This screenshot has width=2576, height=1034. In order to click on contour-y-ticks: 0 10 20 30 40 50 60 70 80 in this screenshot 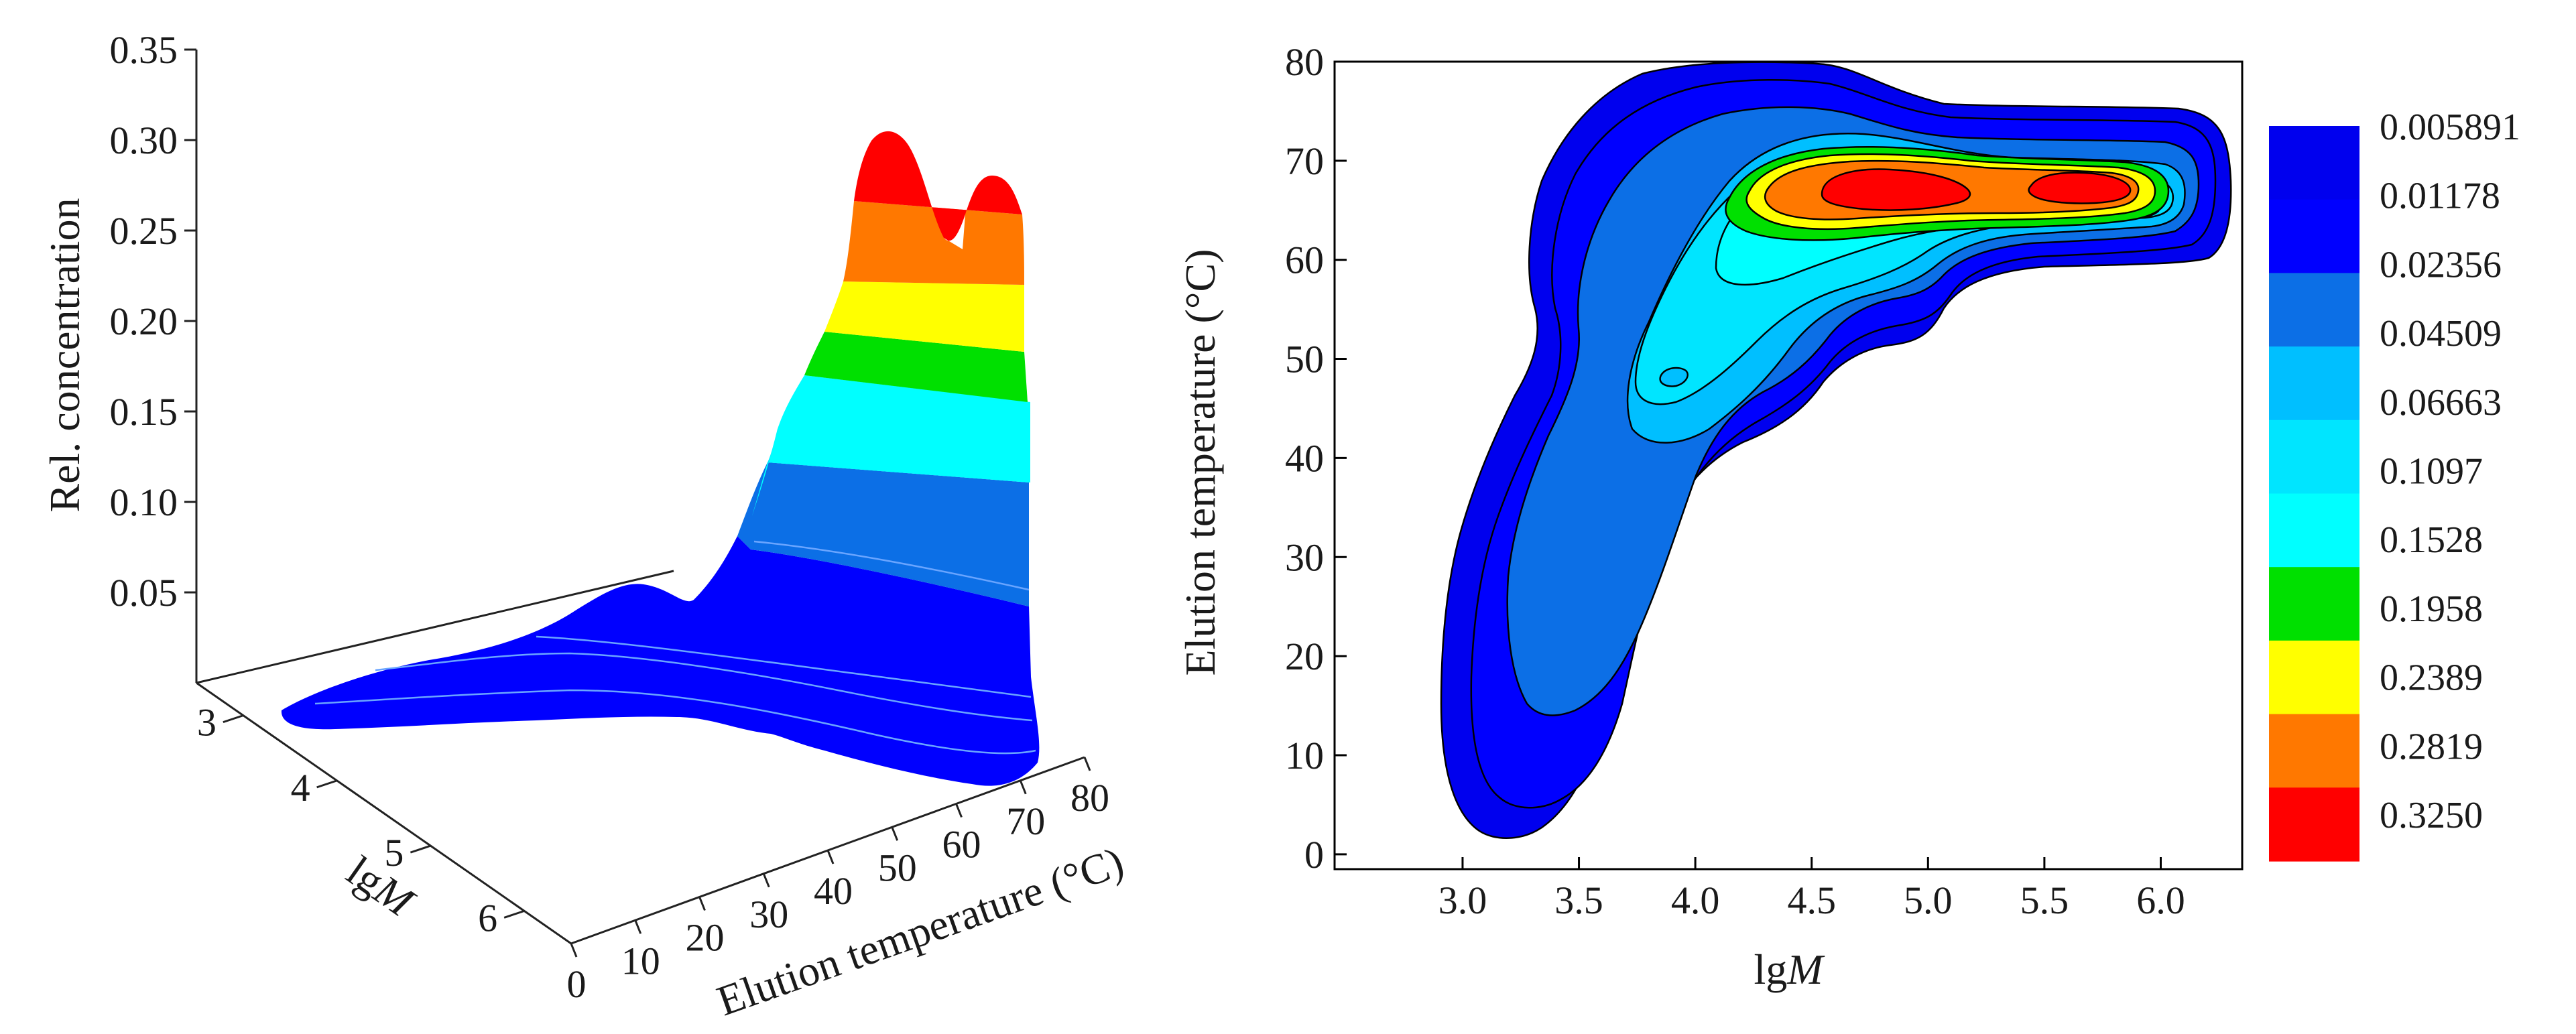, I will do `click(1316, 458)`.